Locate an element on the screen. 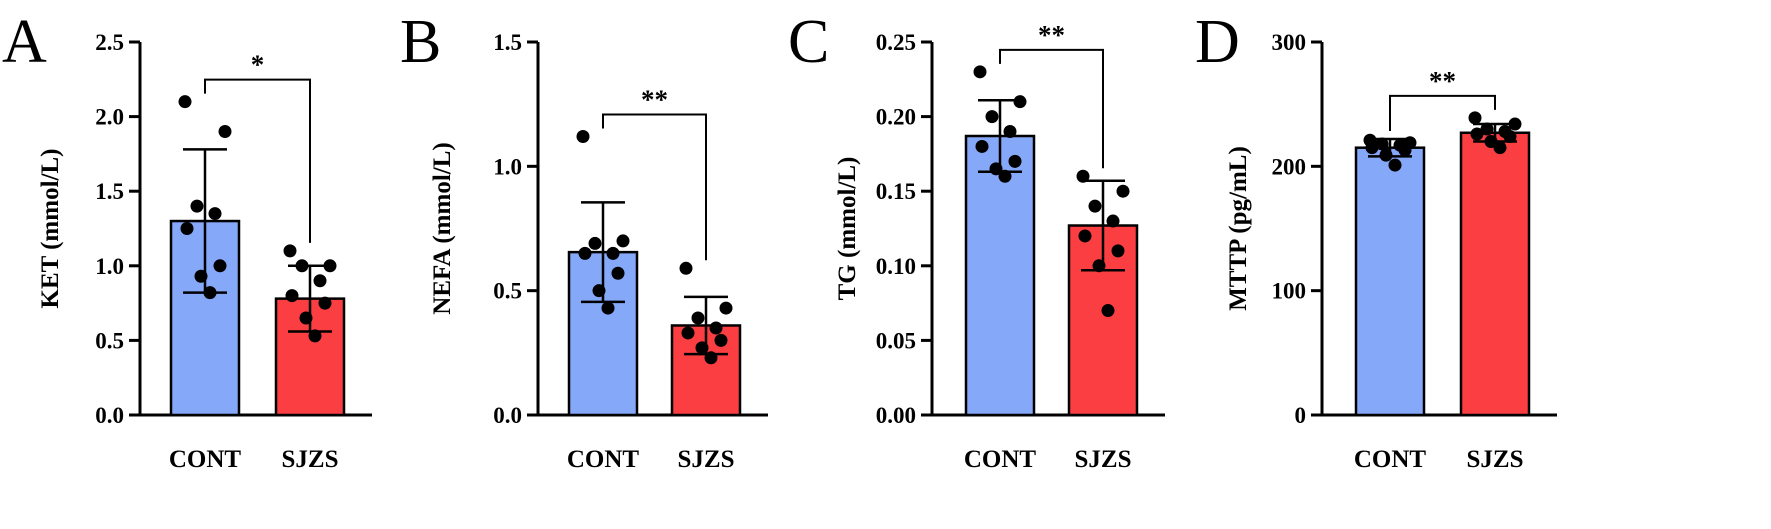 The width and height of the screenshot is (1771, 529). y-tick-label: 0.00 is located at coordinates (896, 415).